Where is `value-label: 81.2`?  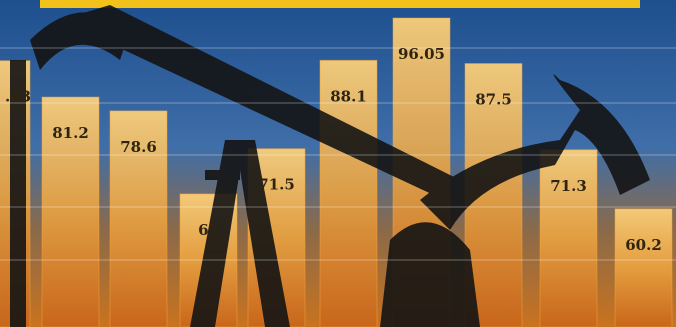
value-label: 81.2 is located at coordinates (70, 133).